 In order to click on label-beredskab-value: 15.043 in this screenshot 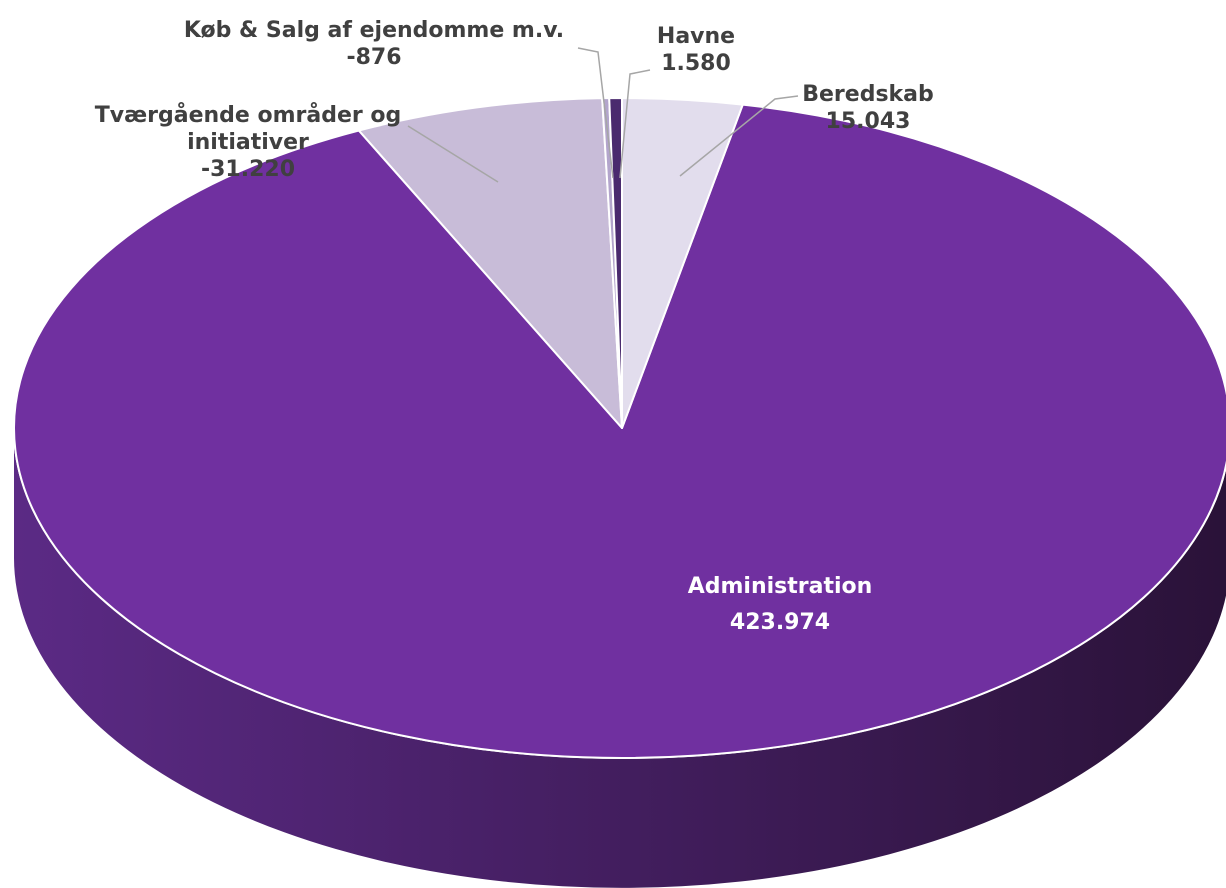, I will do `click(868, 121)`.